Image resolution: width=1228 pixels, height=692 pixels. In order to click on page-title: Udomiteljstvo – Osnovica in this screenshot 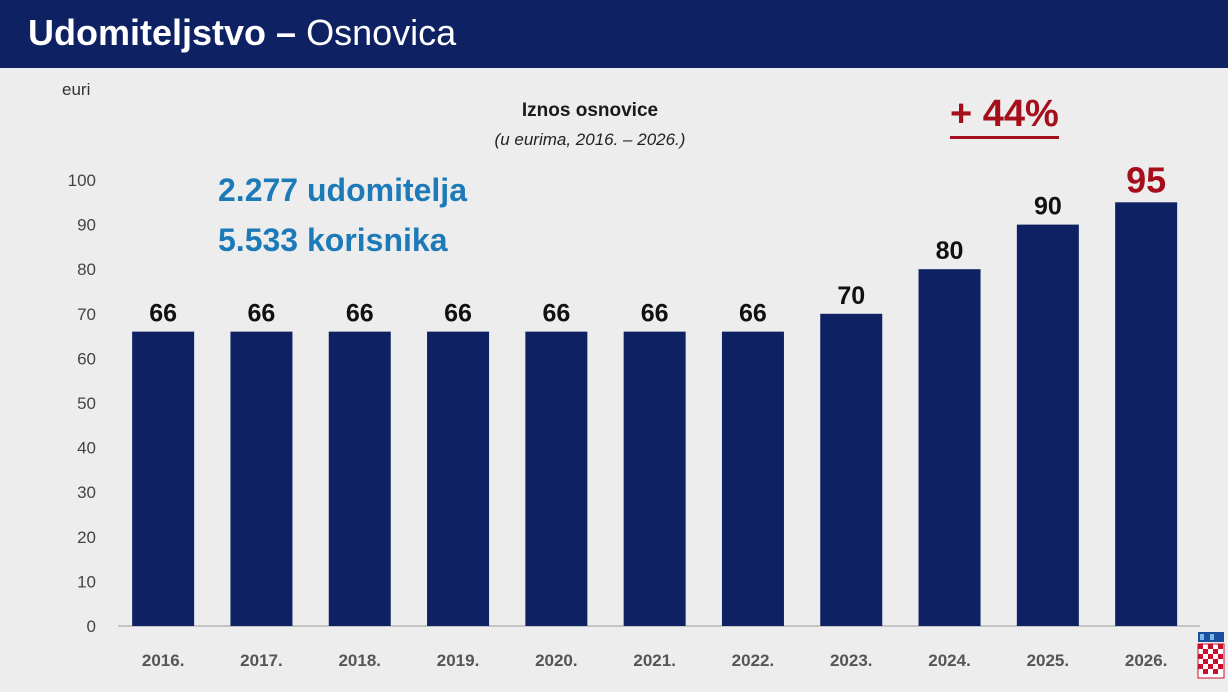, I will do `click(242, 33)`.